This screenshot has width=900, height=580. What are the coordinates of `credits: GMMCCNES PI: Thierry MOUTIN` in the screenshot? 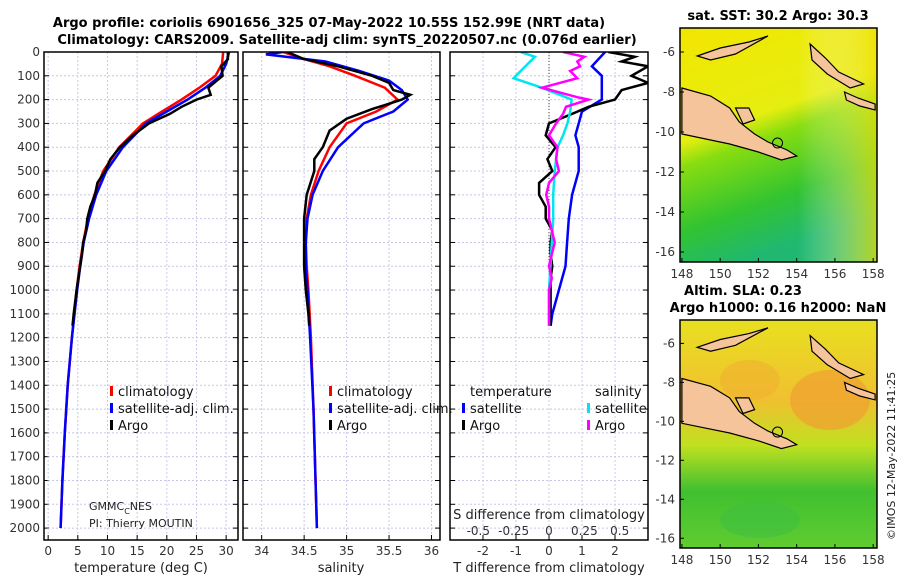 It's located at (141, 515).